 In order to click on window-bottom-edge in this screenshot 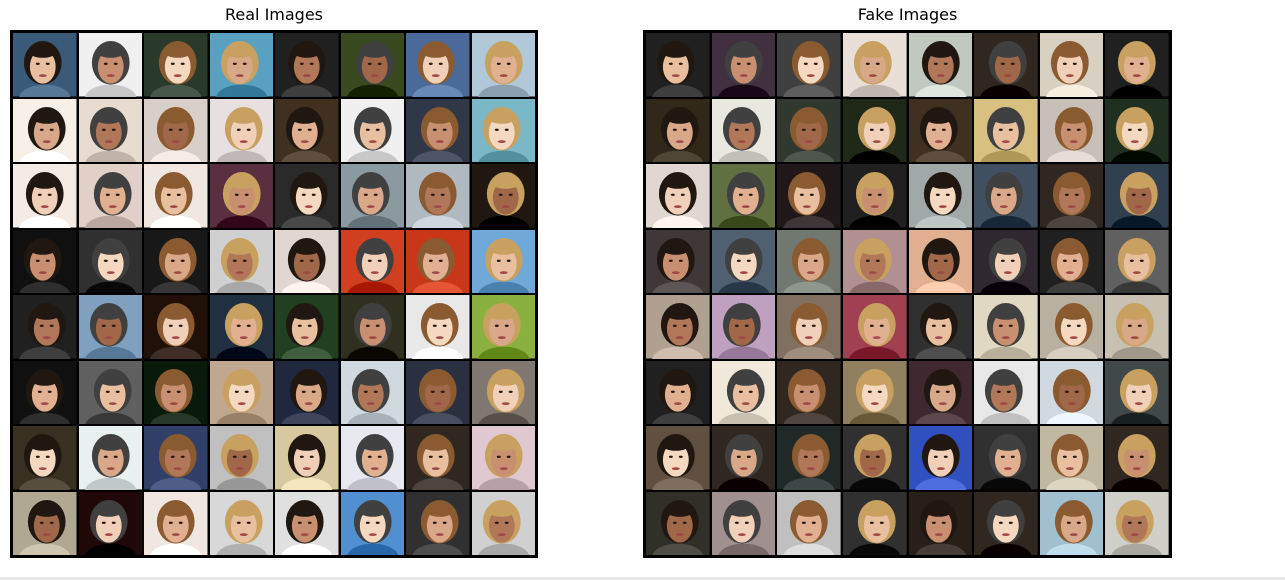, I will do `click(642, 578)`.